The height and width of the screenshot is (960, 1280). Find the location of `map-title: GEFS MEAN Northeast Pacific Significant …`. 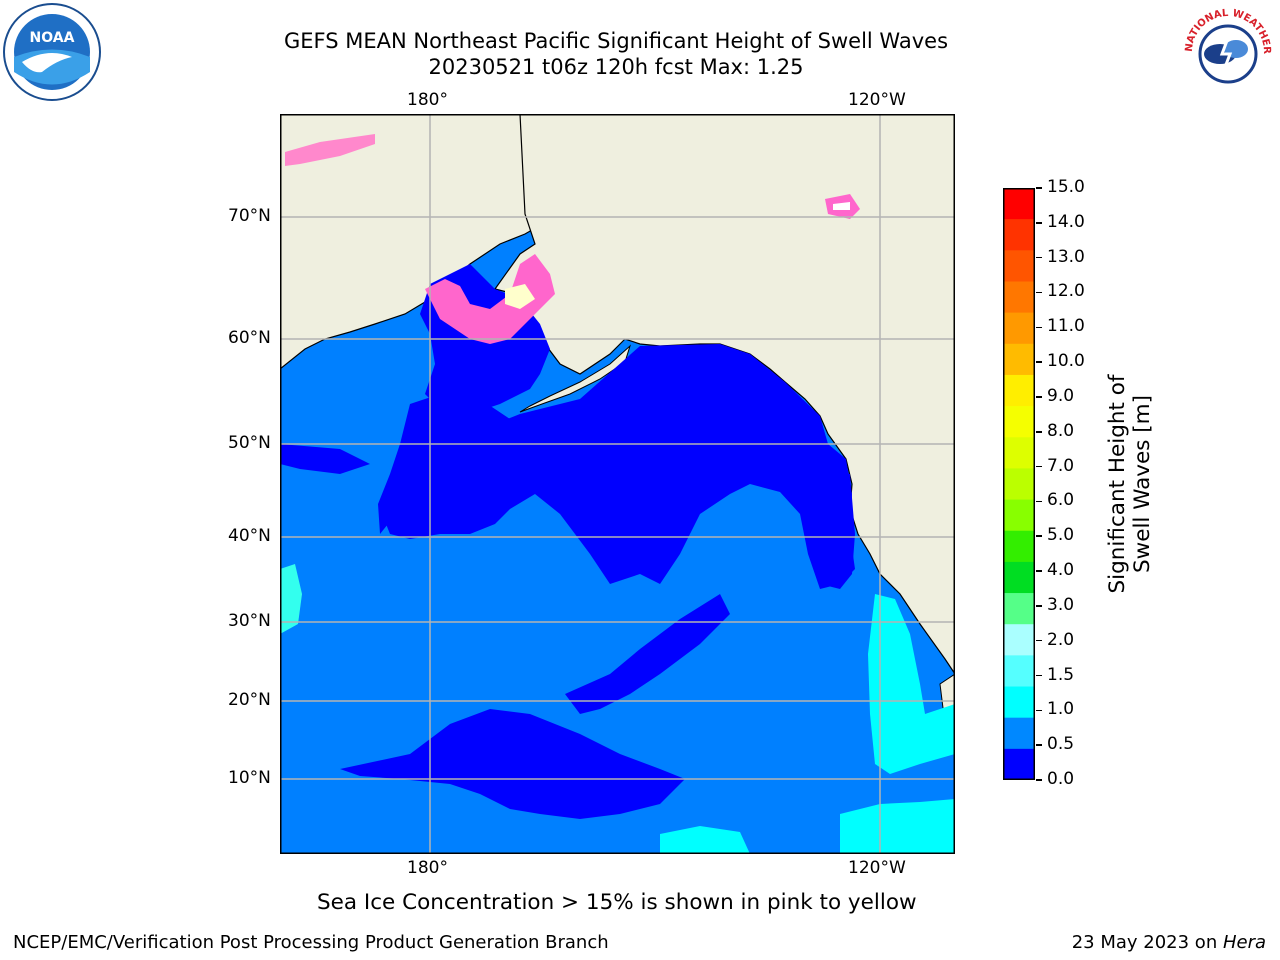

map-title: GEFS MEAN Northeast Pacific Significant … is located at coordinates (616, 41).